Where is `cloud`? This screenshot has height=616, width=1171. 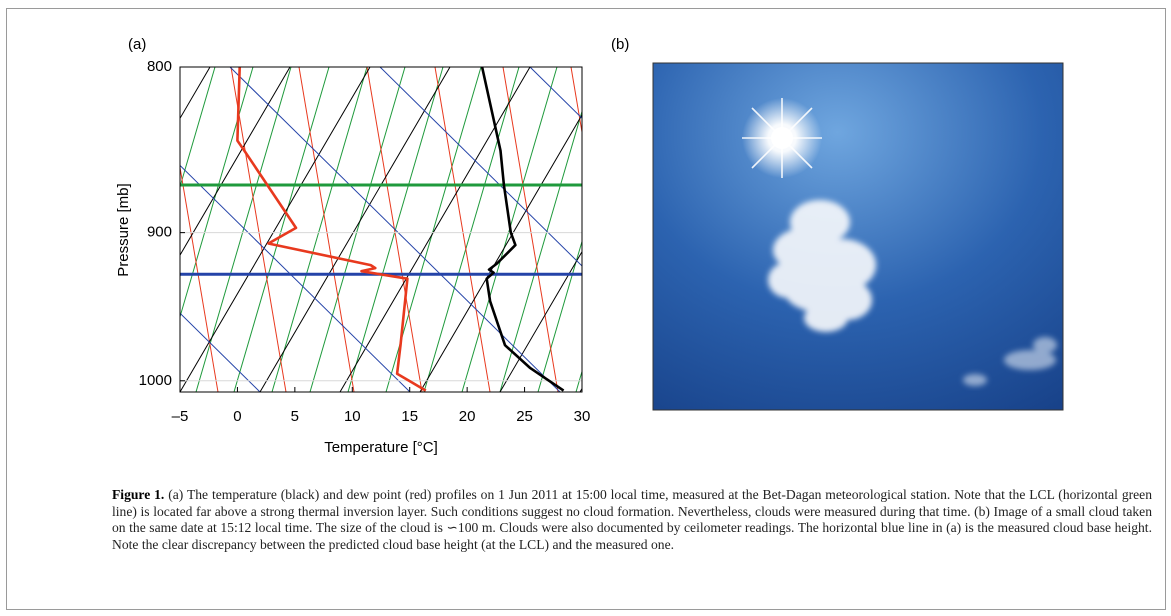 cloud is located at coordinates (822, 266).